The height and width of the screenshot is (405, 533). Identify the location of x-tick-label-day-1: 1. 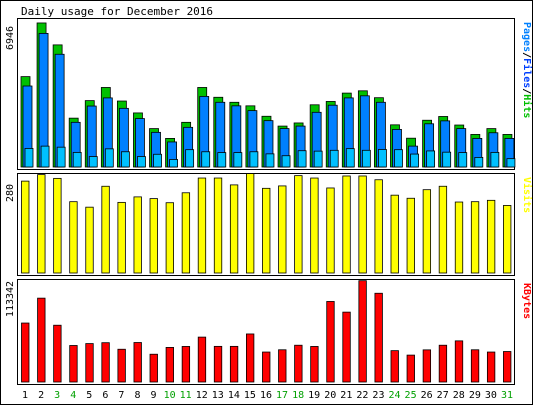
(25, 395).